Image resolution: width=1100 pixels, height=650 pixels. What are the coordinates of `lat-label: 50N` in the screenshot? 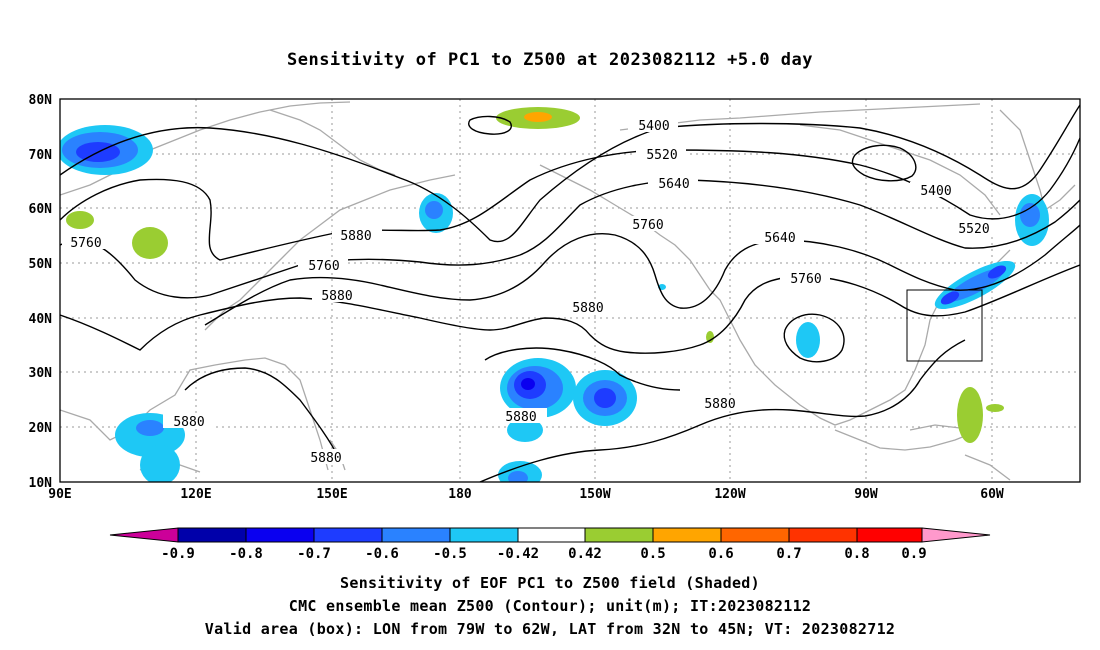 It's located at (41, 264).